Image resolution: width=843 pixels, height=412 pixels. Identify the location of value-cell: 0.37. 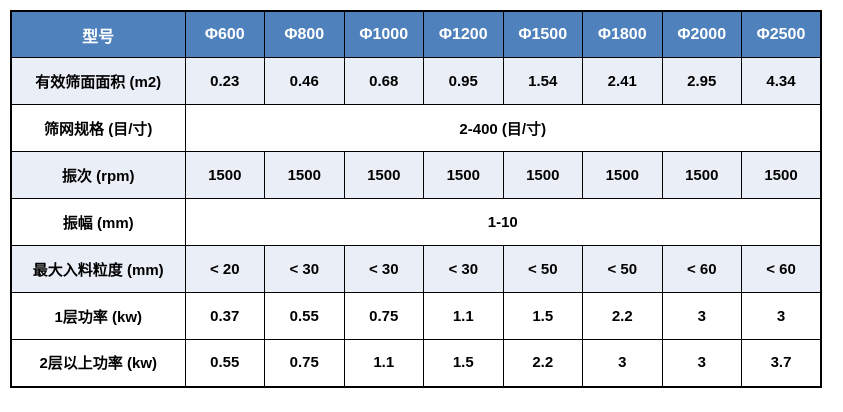
(224, 316).